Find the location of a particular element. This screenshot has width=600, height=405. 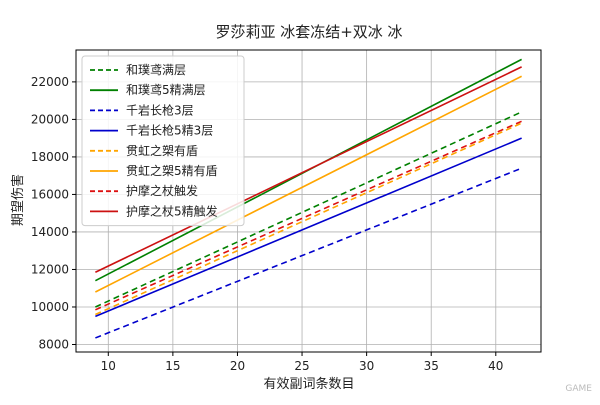

x-tick-label: 25 is located at coordinates (301, 366).